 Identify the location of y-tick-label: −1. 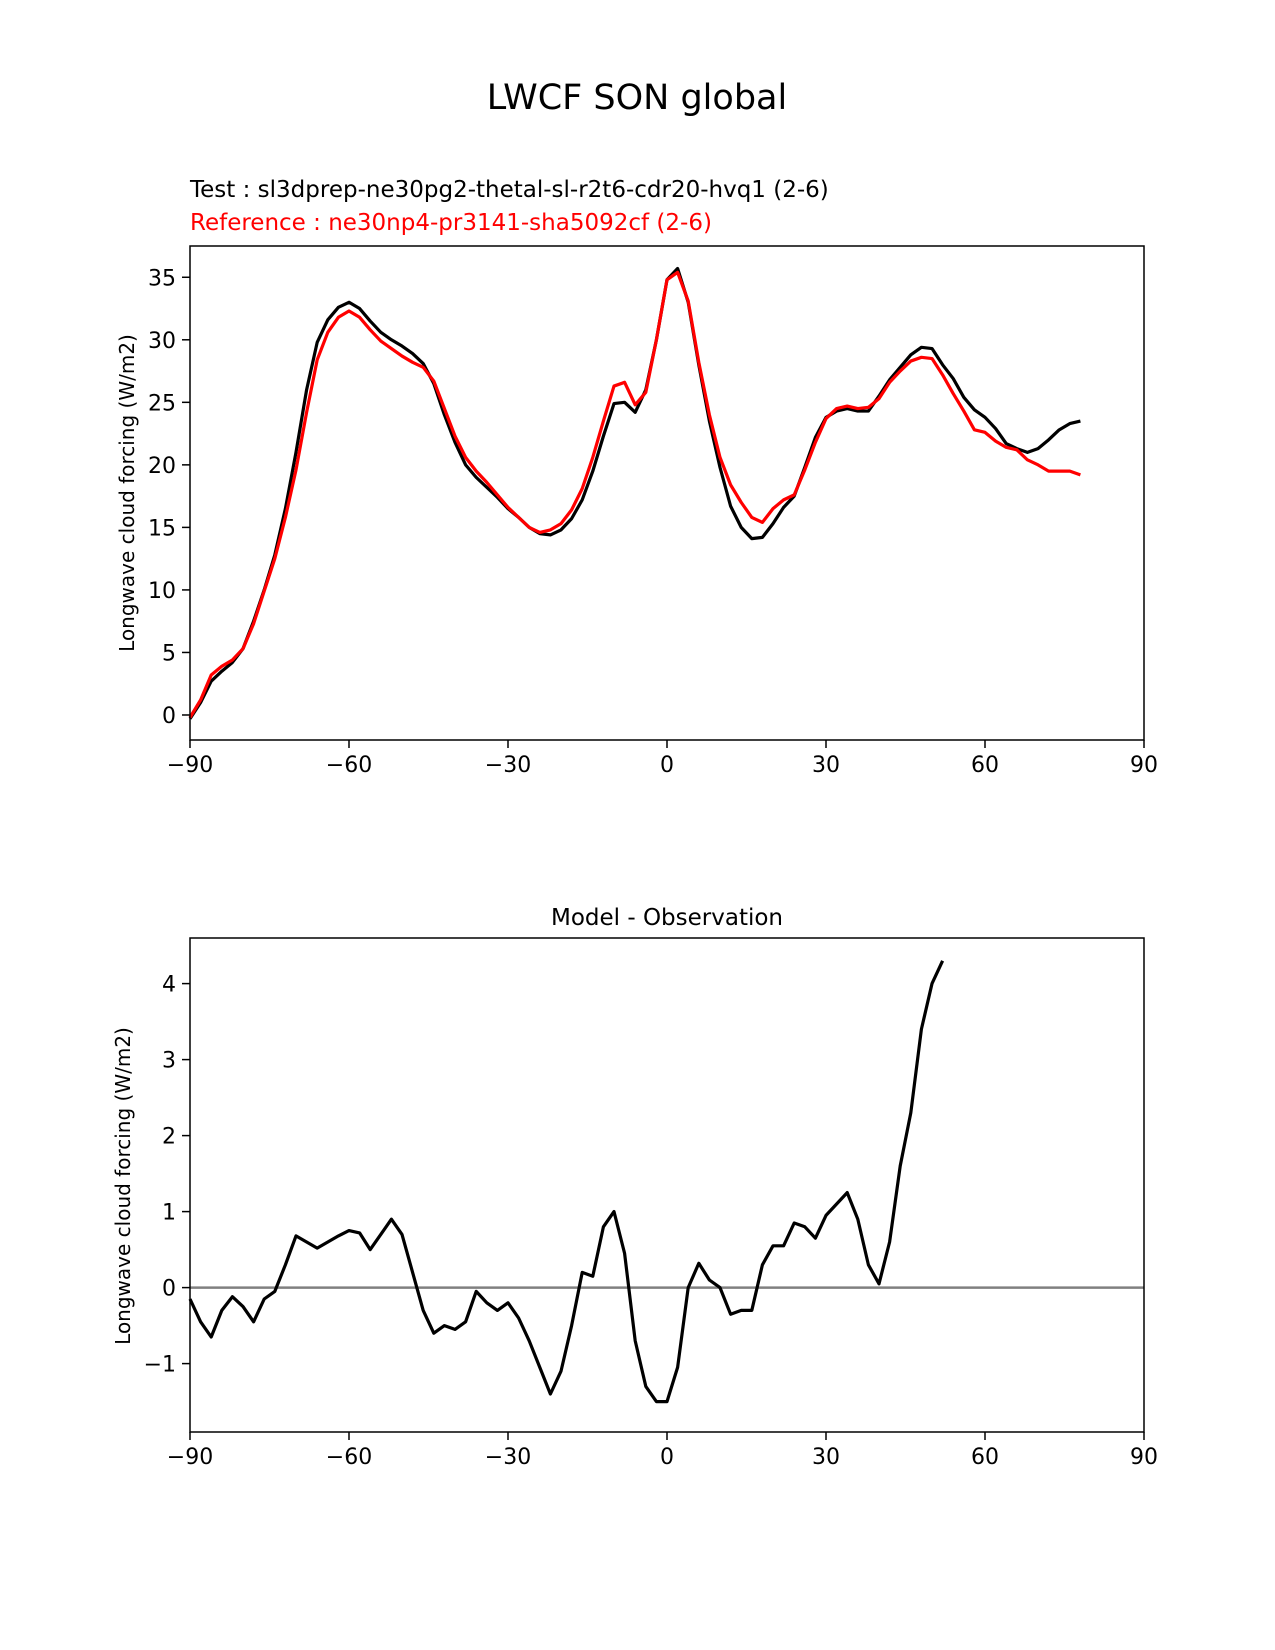
(160, 1365).